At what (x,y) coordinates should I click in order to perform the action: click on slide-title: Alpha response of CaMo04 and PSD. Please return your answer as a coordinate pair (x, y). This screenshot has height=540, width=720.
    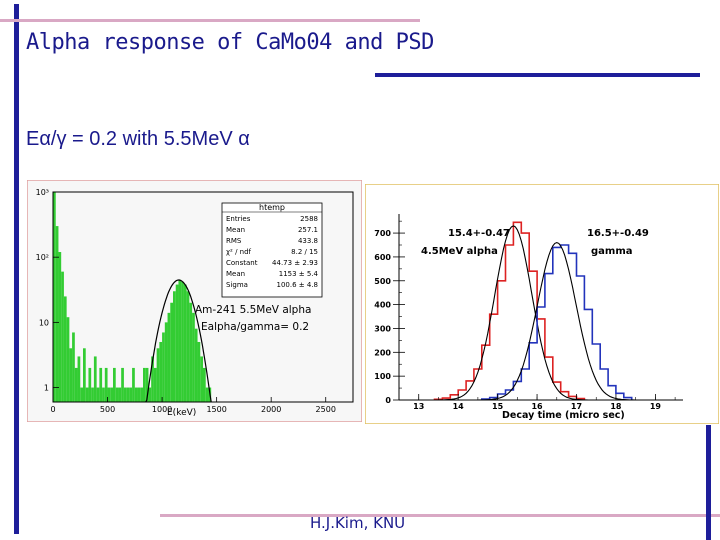
    Looking at the image, I should click on (230, 42).